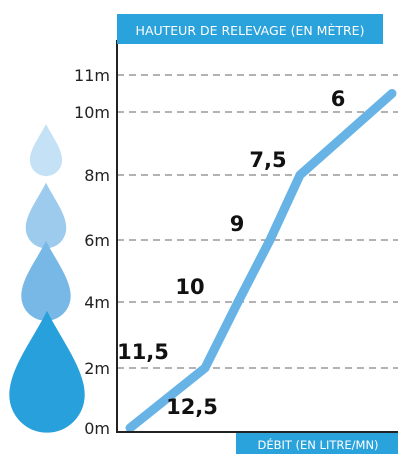  Describe the element at coordinates (338, 99) in the screenshot. I see `data-label: 6` at that location.